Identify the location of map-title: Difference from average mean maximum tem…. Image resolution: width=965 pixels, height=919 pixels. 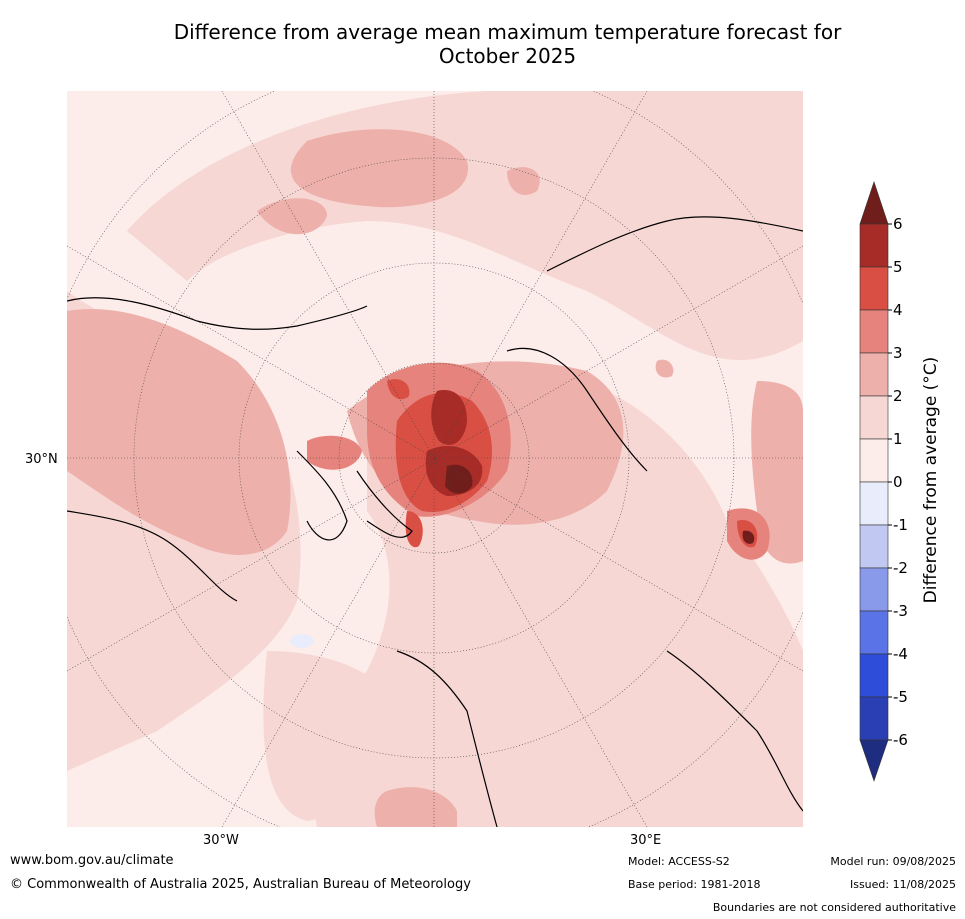
(482, 44).